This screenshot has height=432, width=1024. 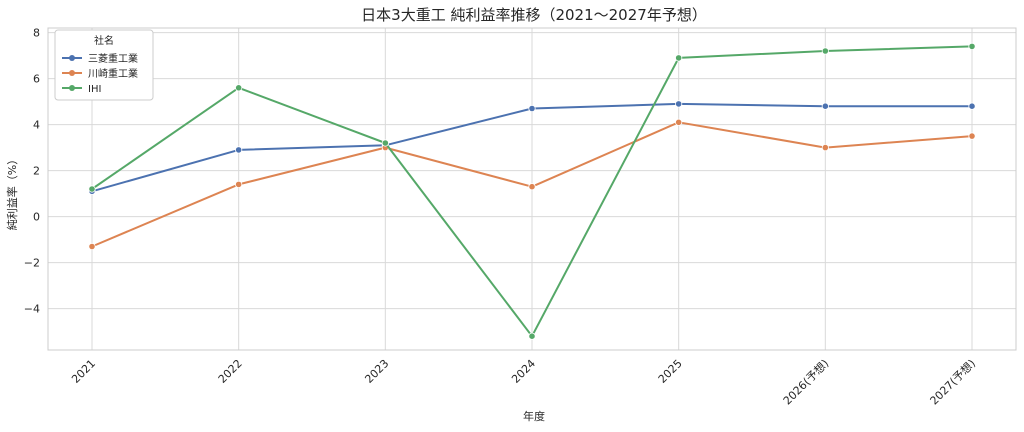 I want to click on x-tick-label: 2024, so click(x=523, y=371).